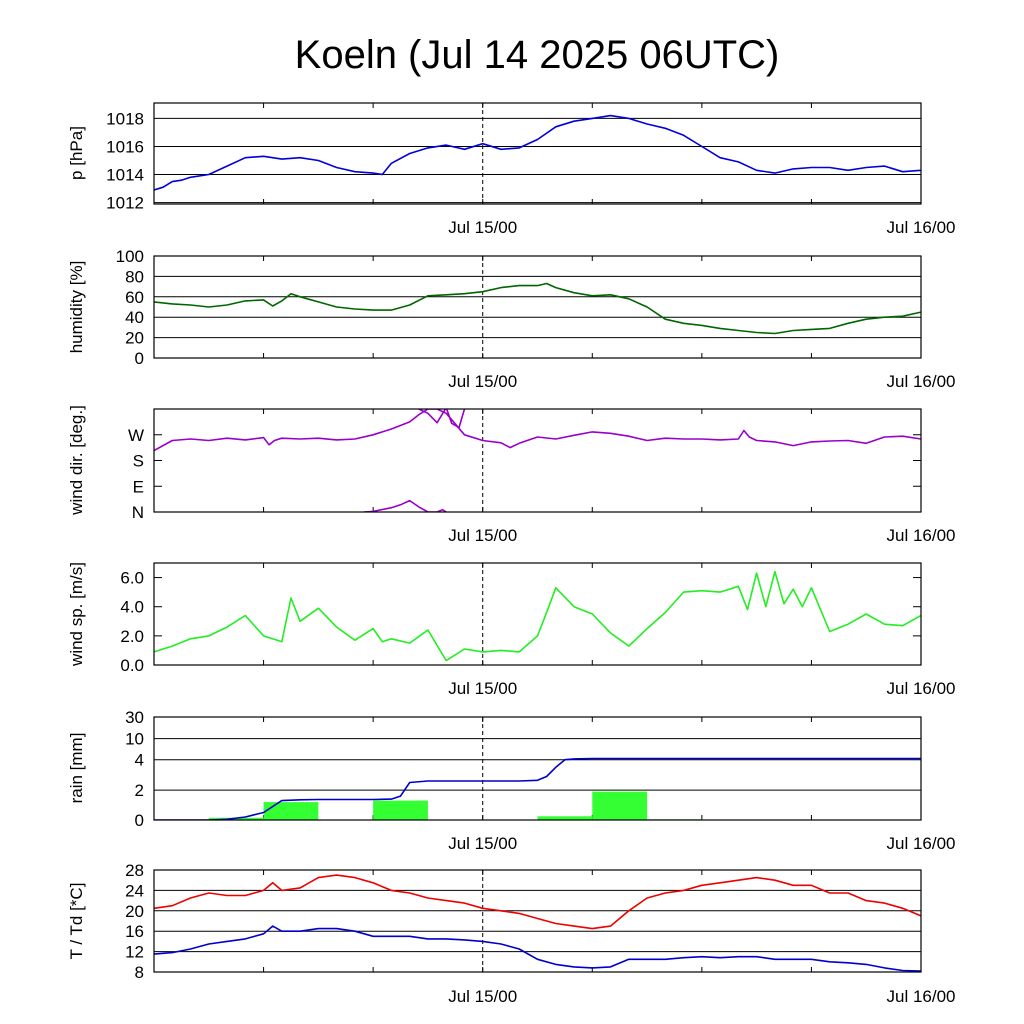 Image resolution: width=1024 pixels, height=1024 pixels. I want to click on rain-ytick-label: 30, so click(134, 717).